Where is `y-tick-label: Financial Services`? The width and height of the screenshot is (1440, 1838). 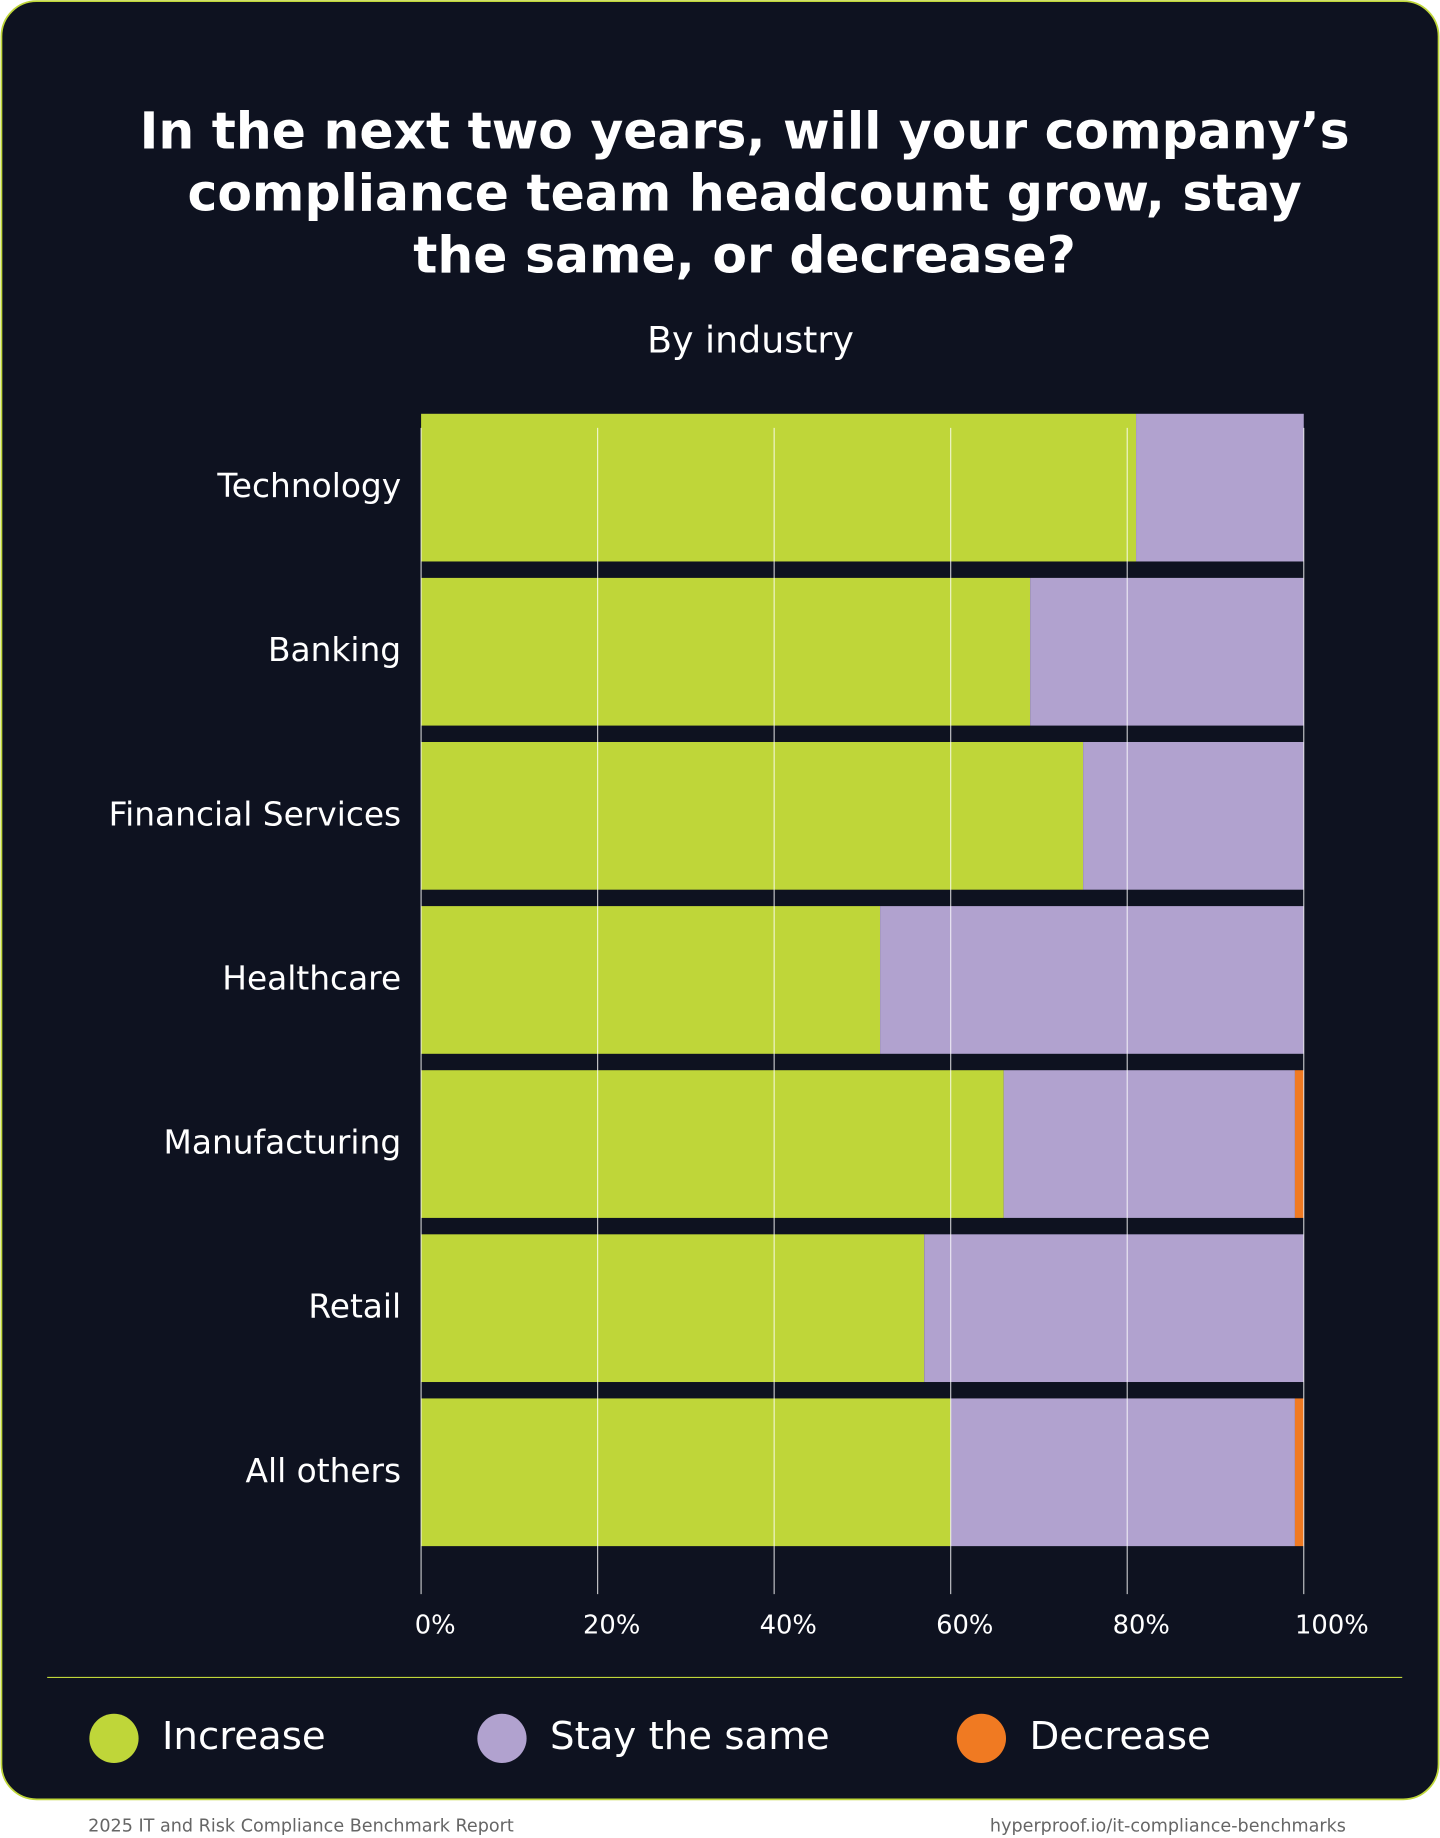 y-tick-label: Financial Services is located at coordinates (255, 814).